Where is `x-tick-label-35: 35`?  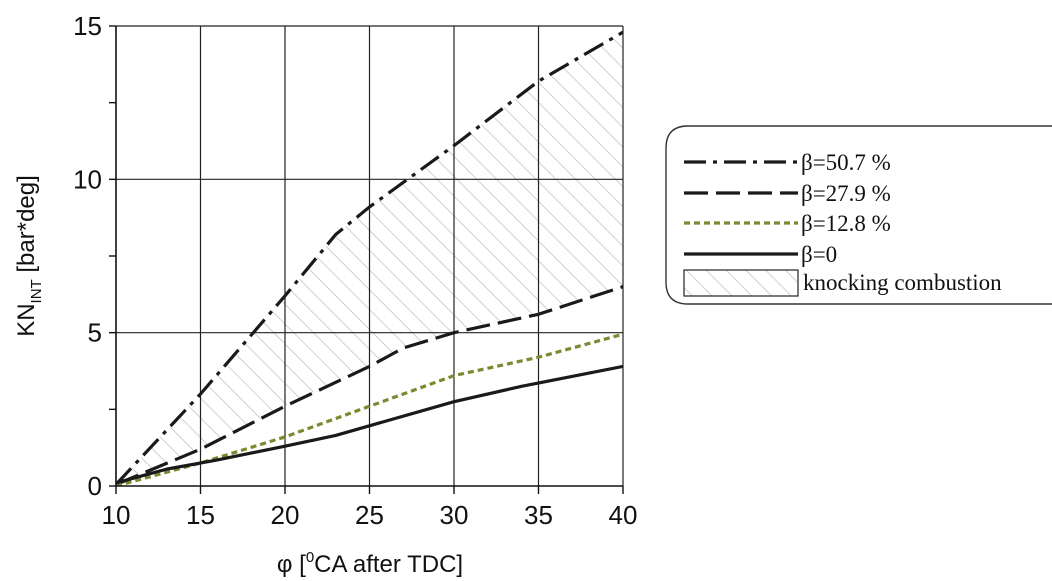 x-tick-label-35: 35 is located at coordinates (538, 515).